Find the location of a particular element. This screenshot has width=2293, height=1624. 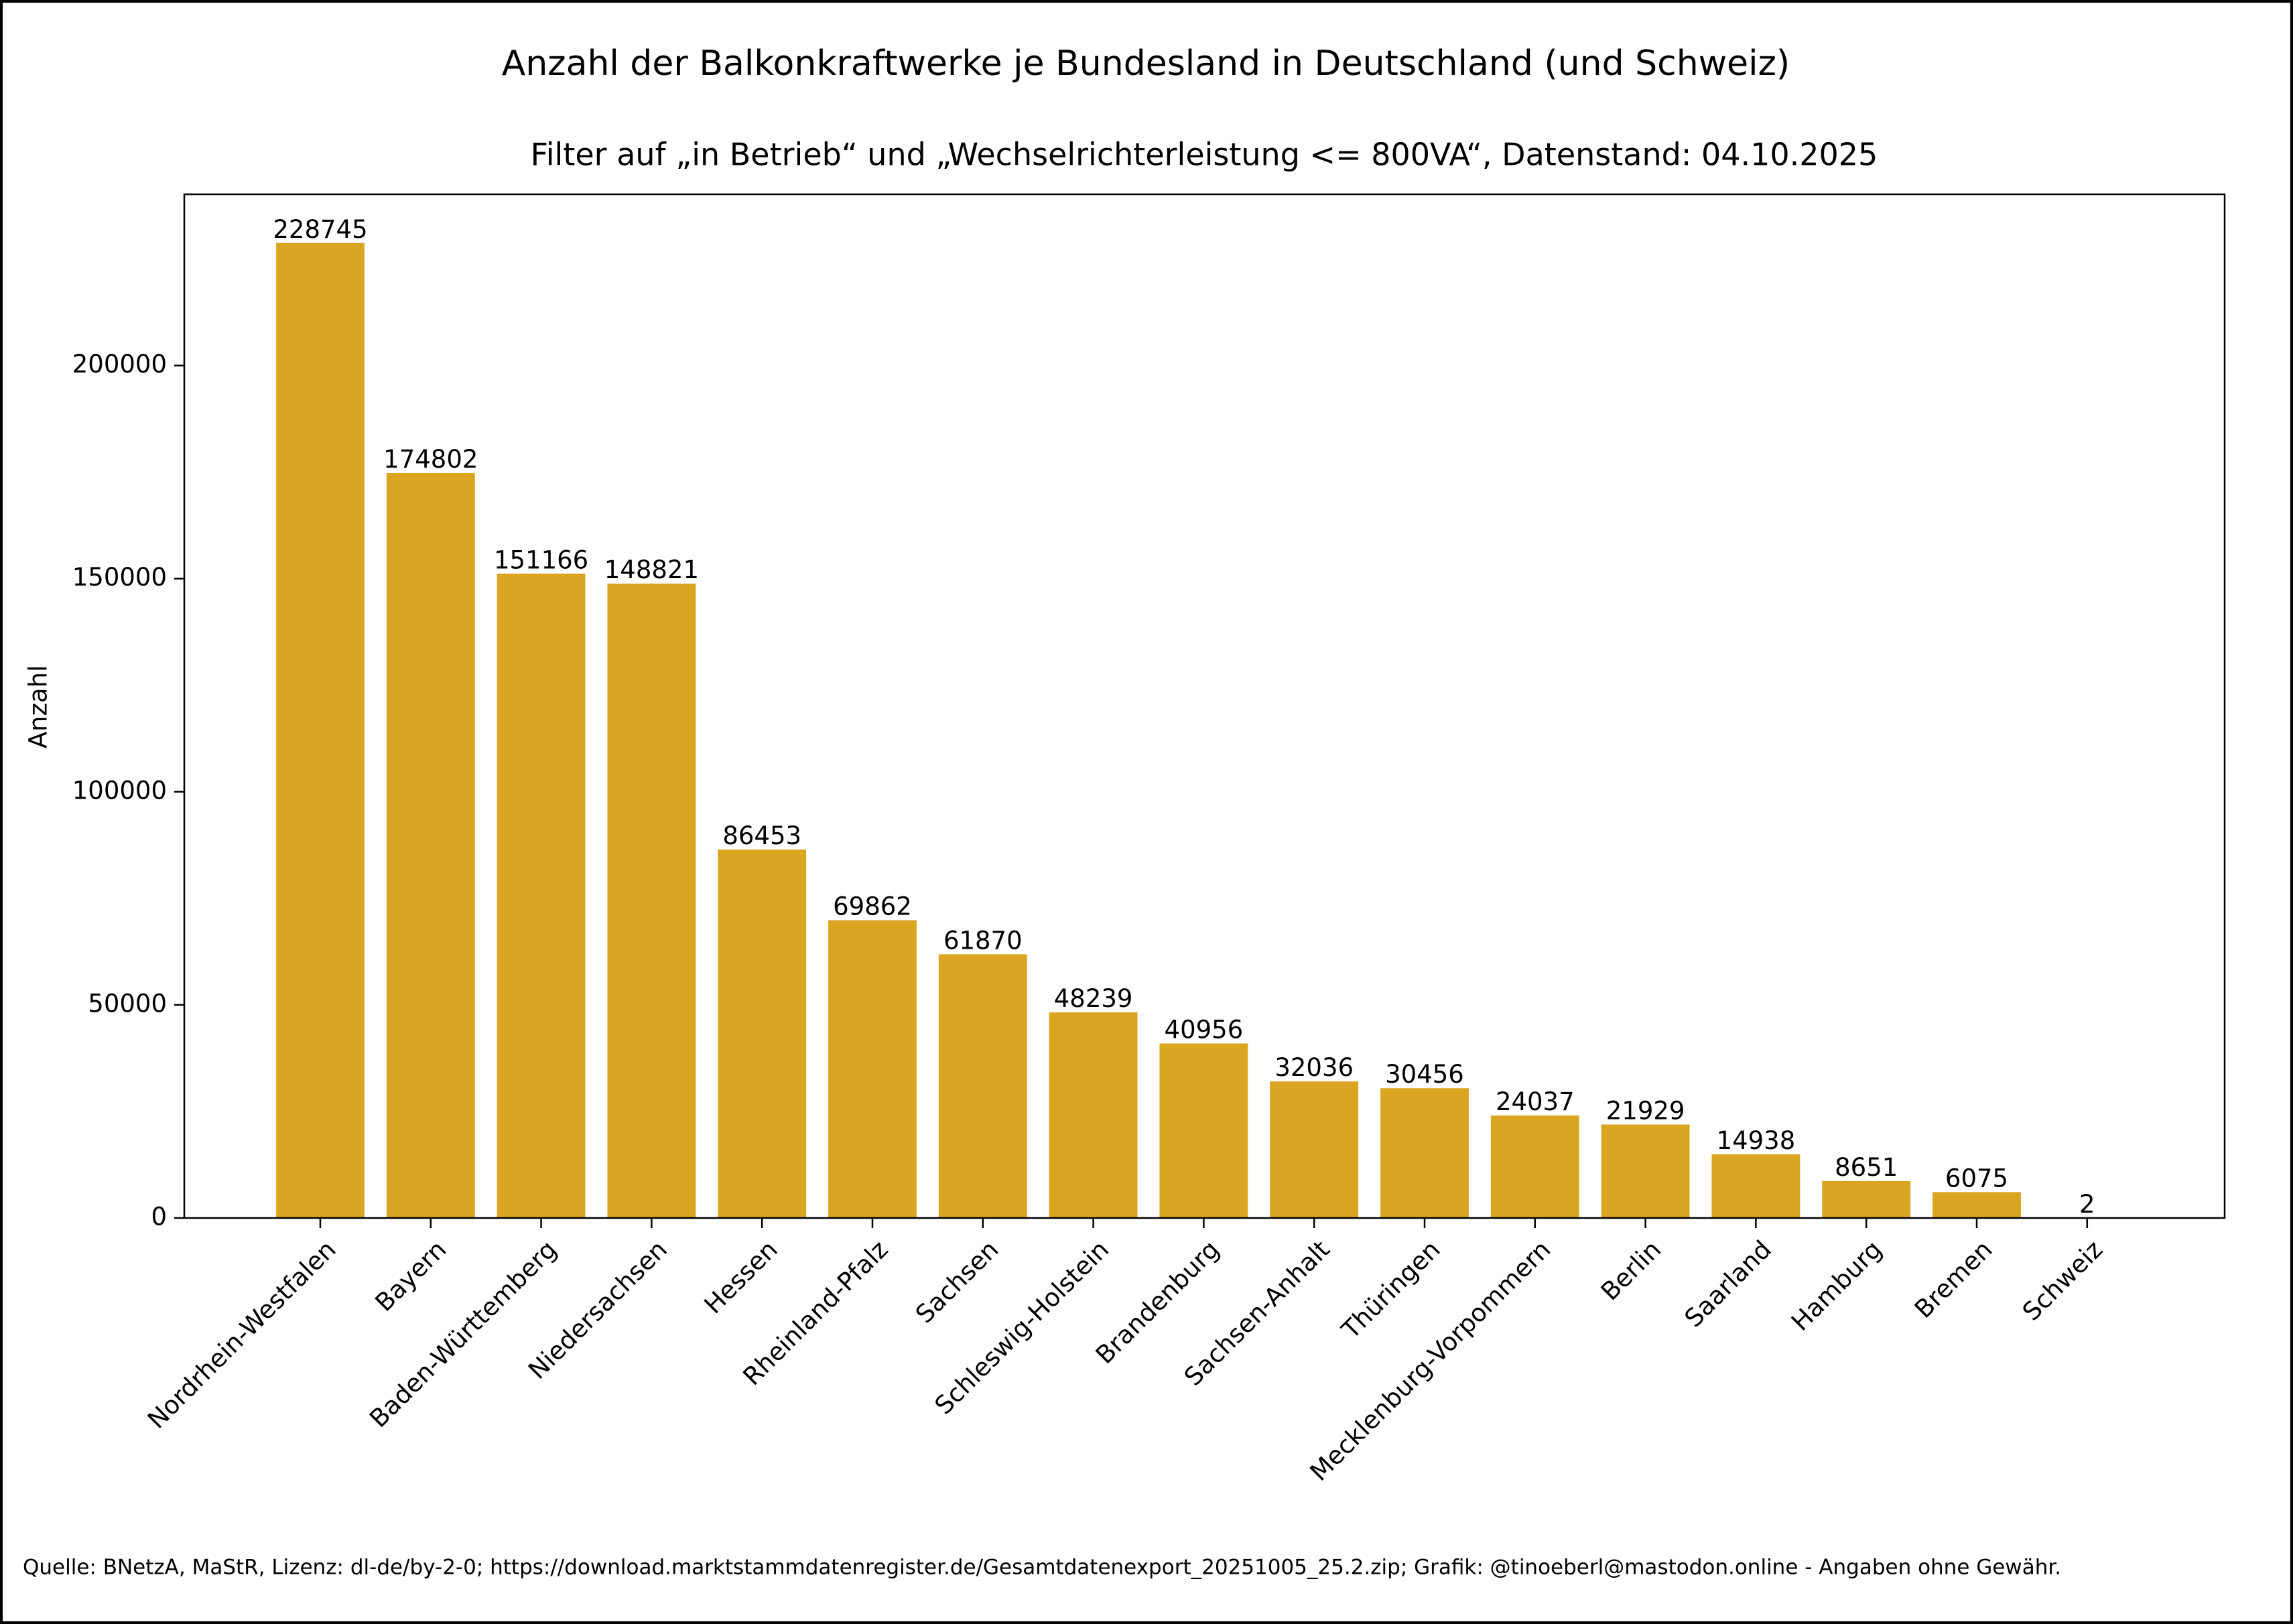

y-tick-label: 100000 is located at coordinates (120, 791).